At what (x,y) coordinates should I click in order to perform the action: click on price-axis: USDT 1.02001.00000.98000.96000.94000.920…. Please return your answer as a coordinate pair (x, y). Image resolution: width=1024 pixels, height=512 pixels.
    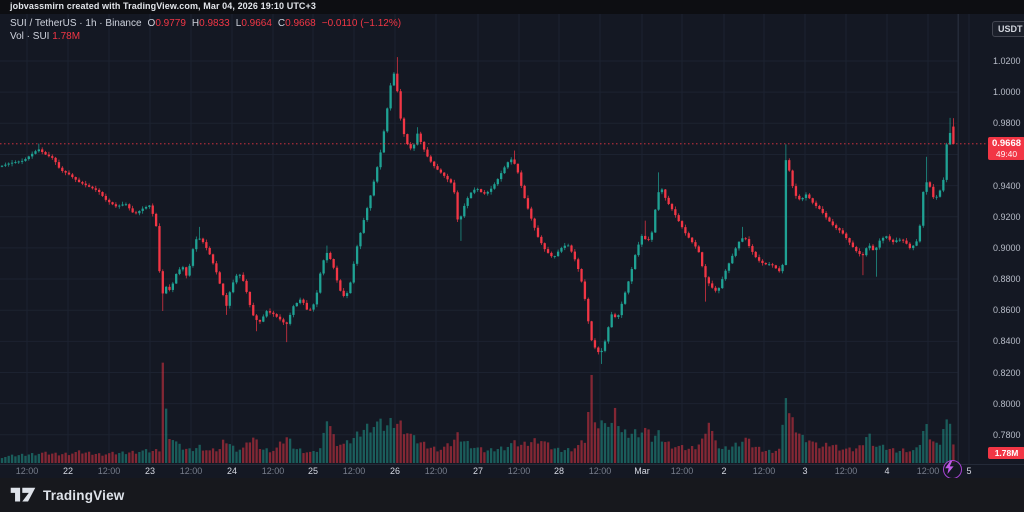
    Looking at the image, I should click on (991, 239).